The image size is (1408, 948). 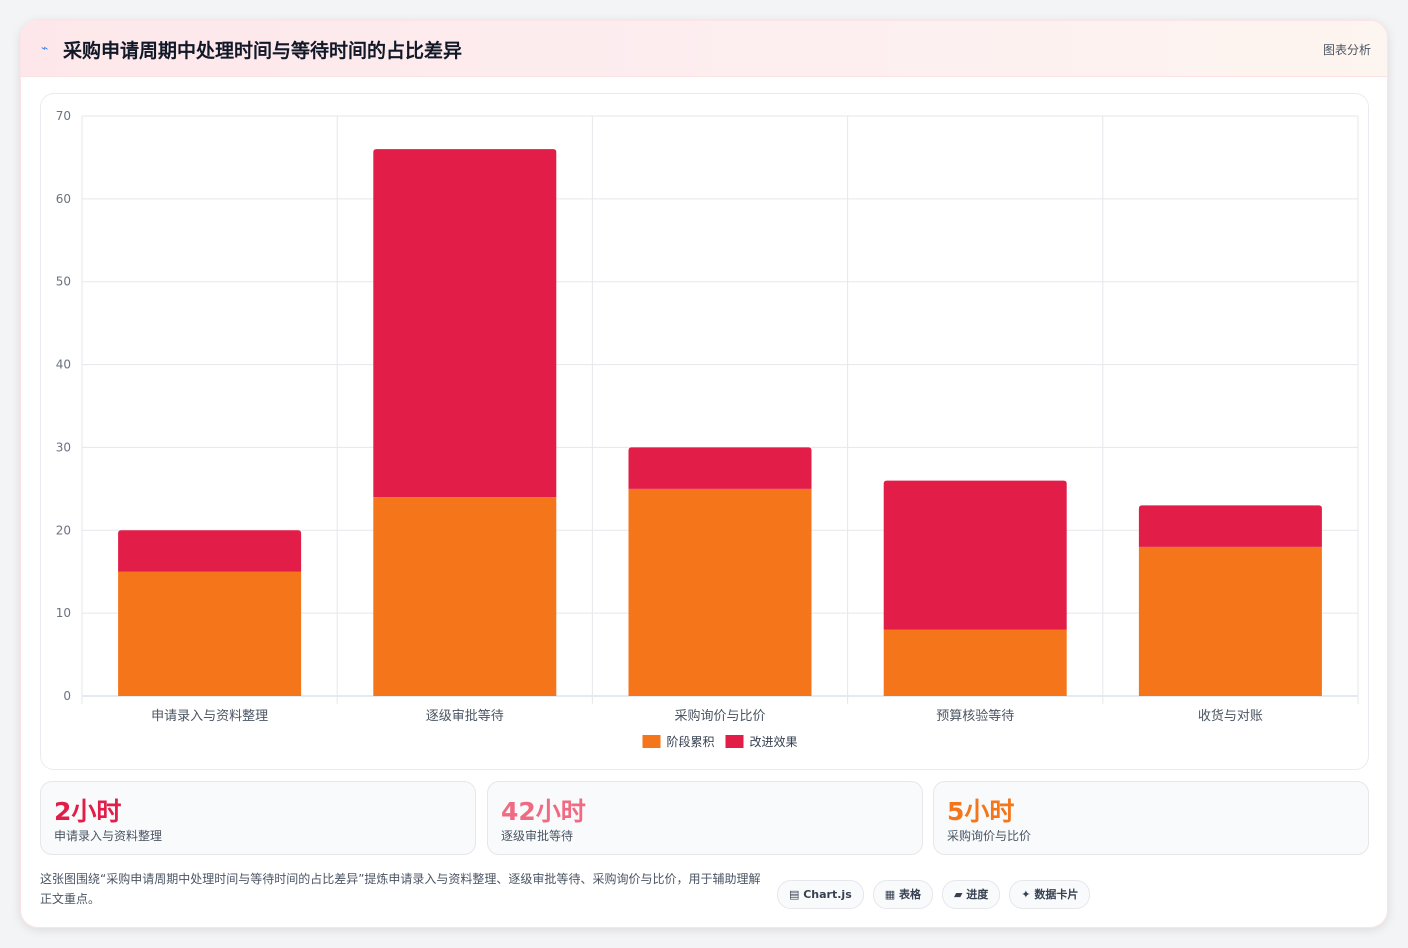 I want to click on x-tick-label: 逐级审批等待, so click(x=465, y=716).